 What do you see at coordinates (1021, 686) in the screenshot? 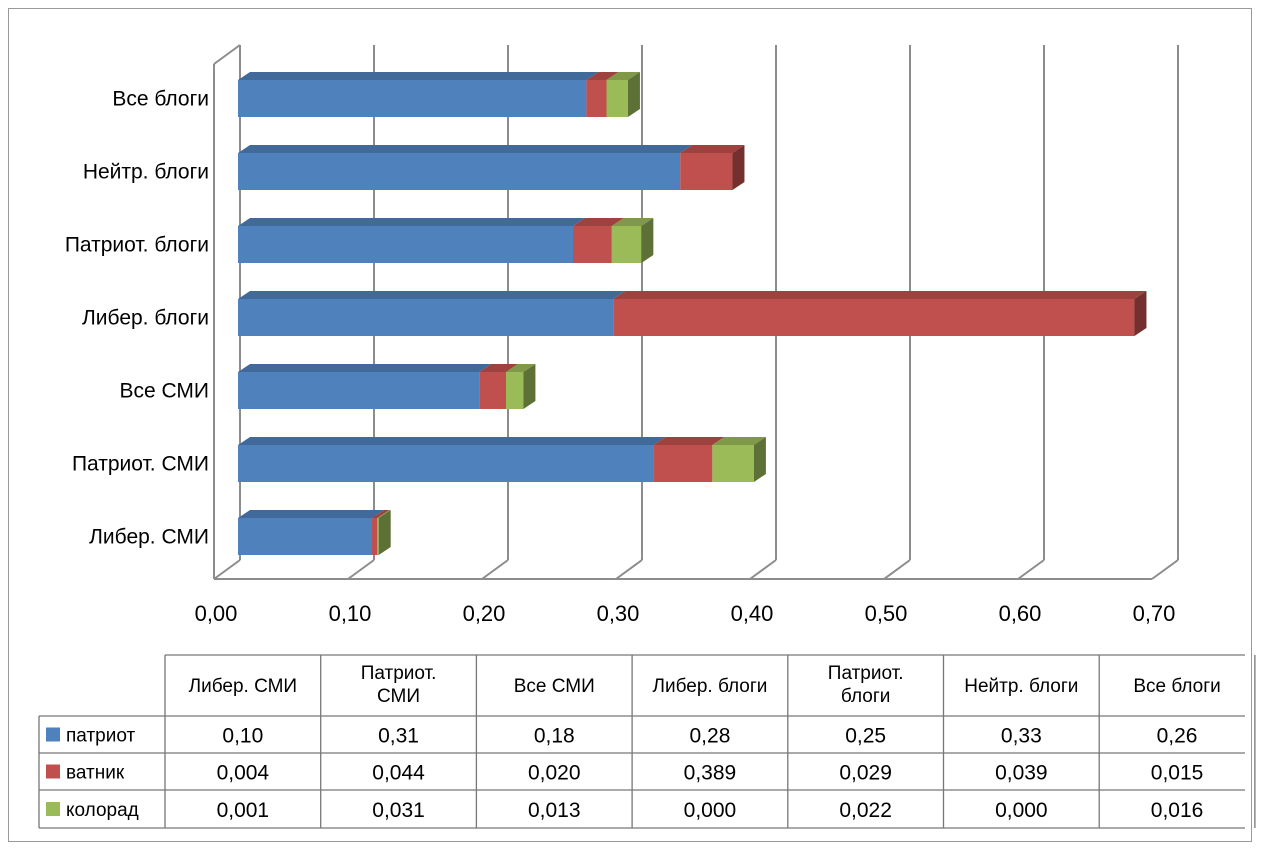
I see `table-header: Нейтр. блоги` at bounding box center [1021, 686].